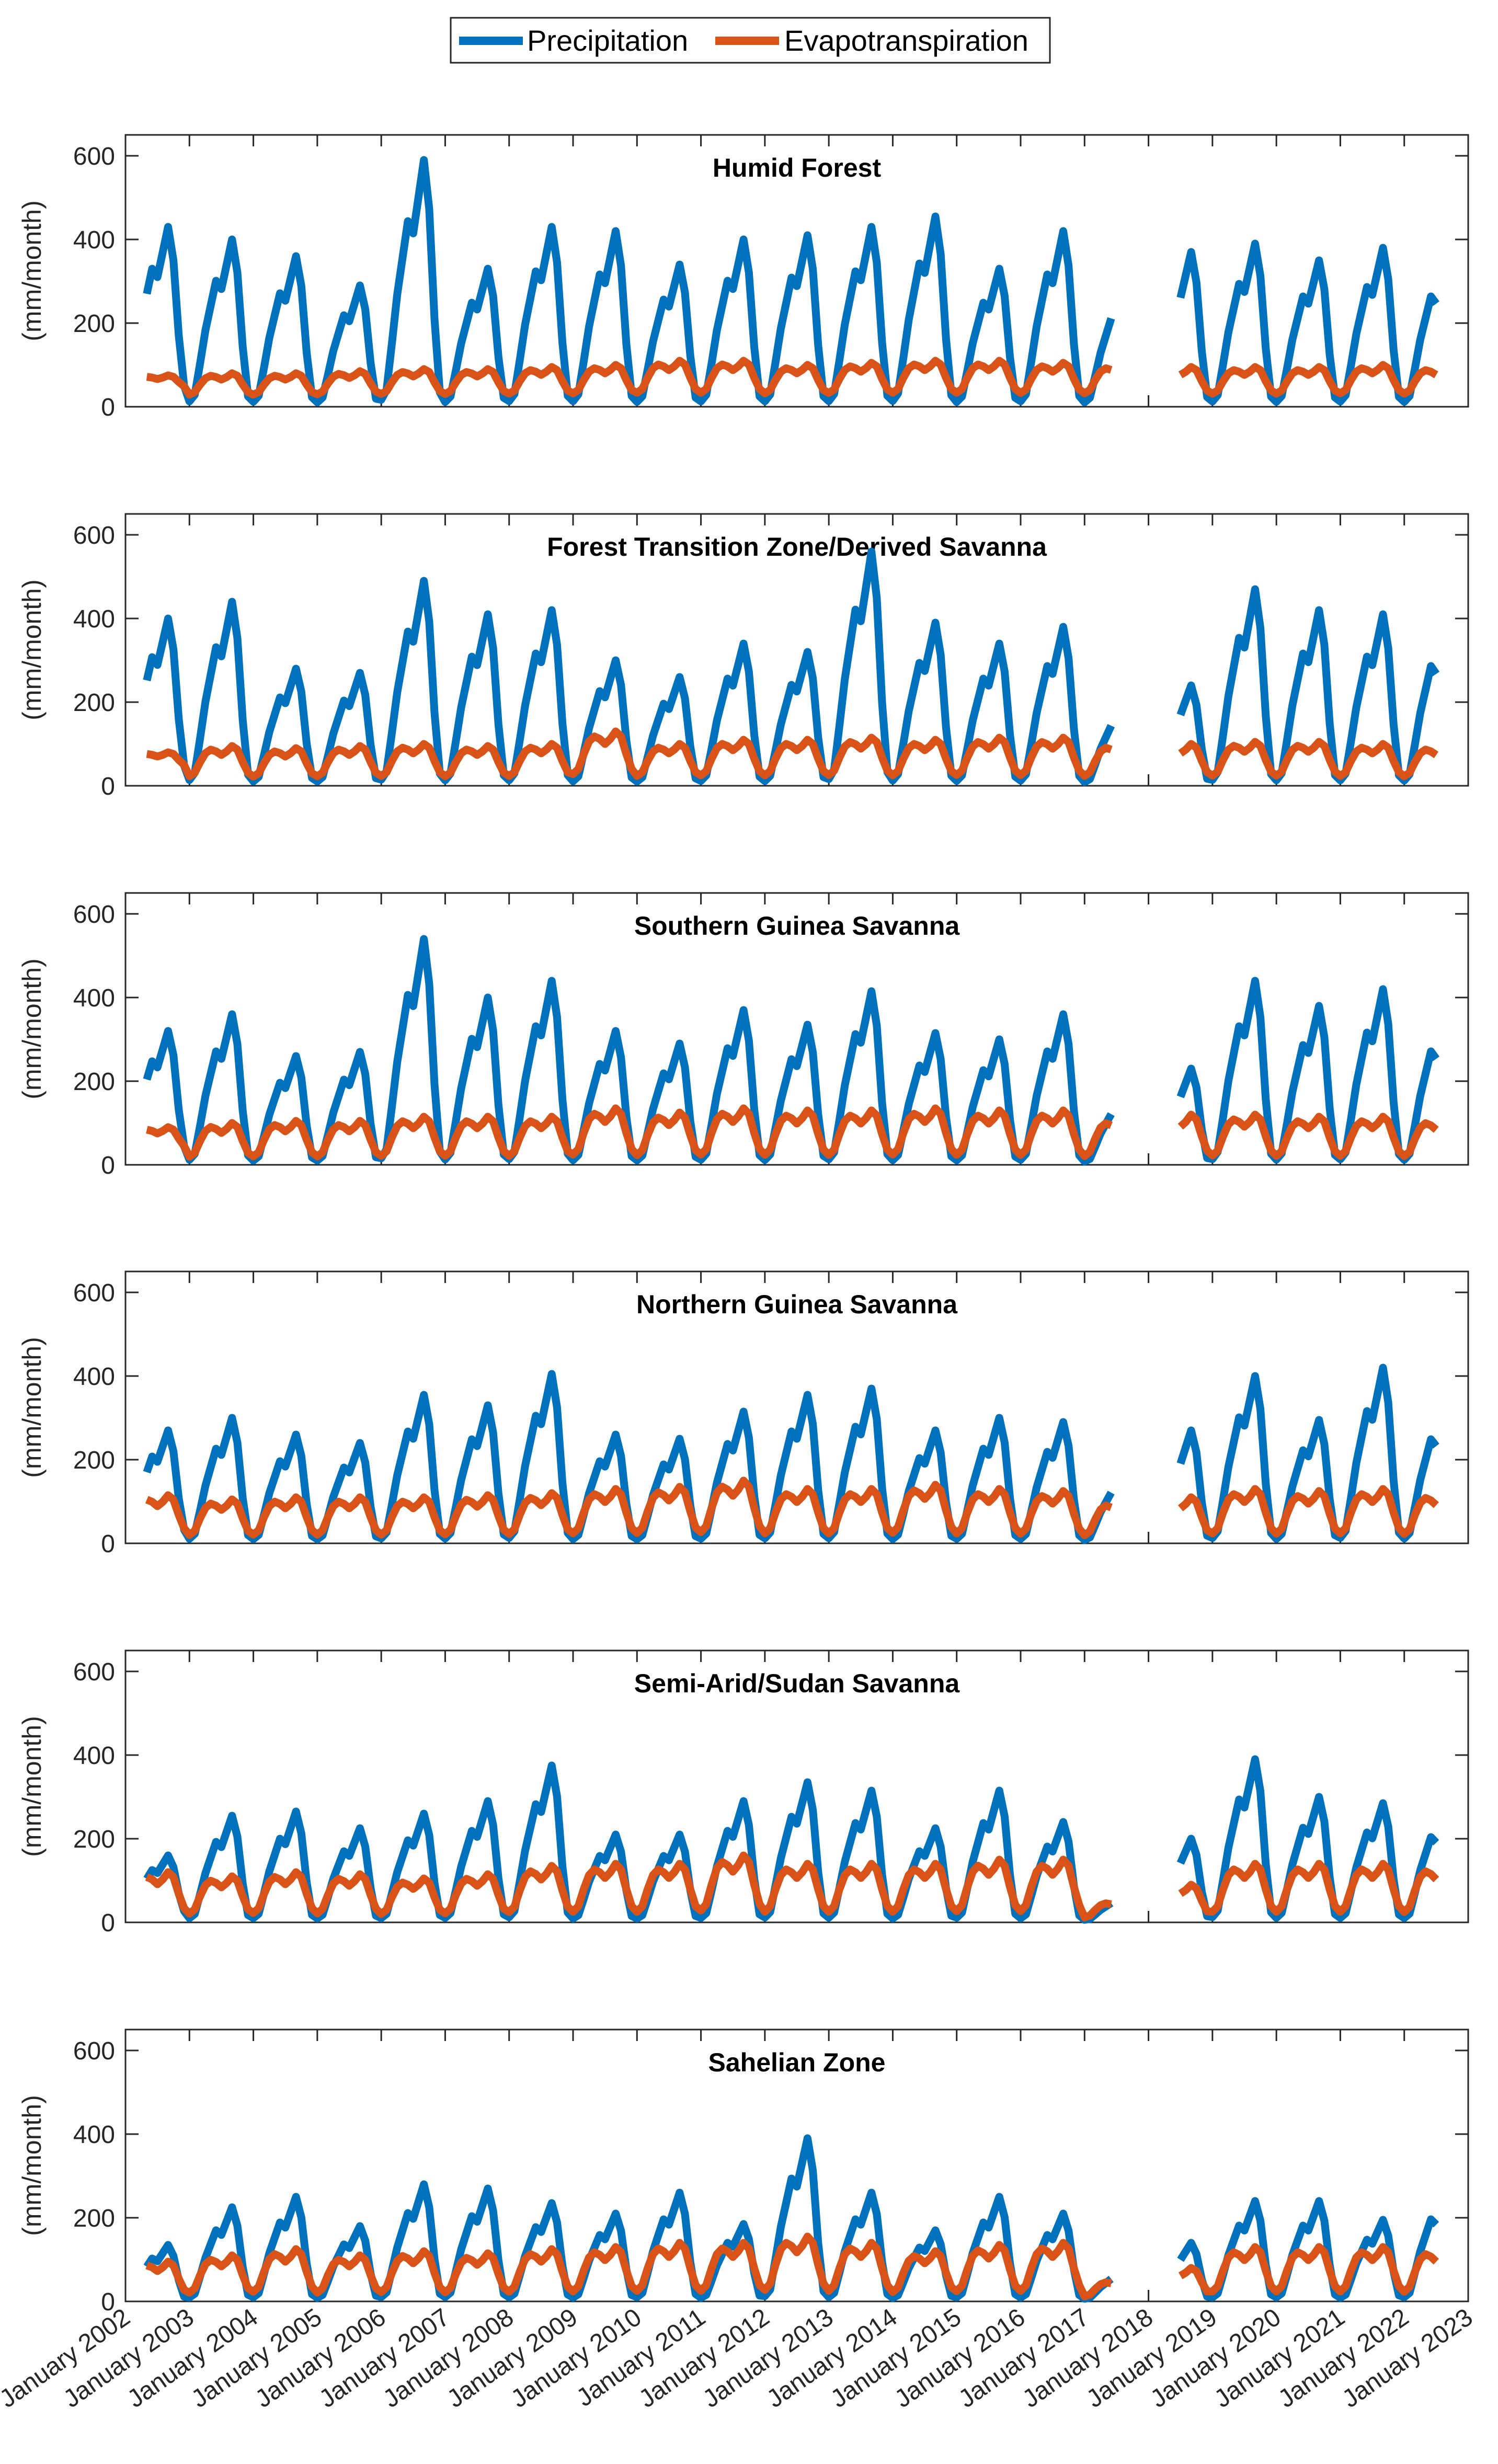 Image resolution: width=1498 pixels, height=2464 pixels. I want to click on legend: Precipitation Evapotranspiration, so click(750, 40).